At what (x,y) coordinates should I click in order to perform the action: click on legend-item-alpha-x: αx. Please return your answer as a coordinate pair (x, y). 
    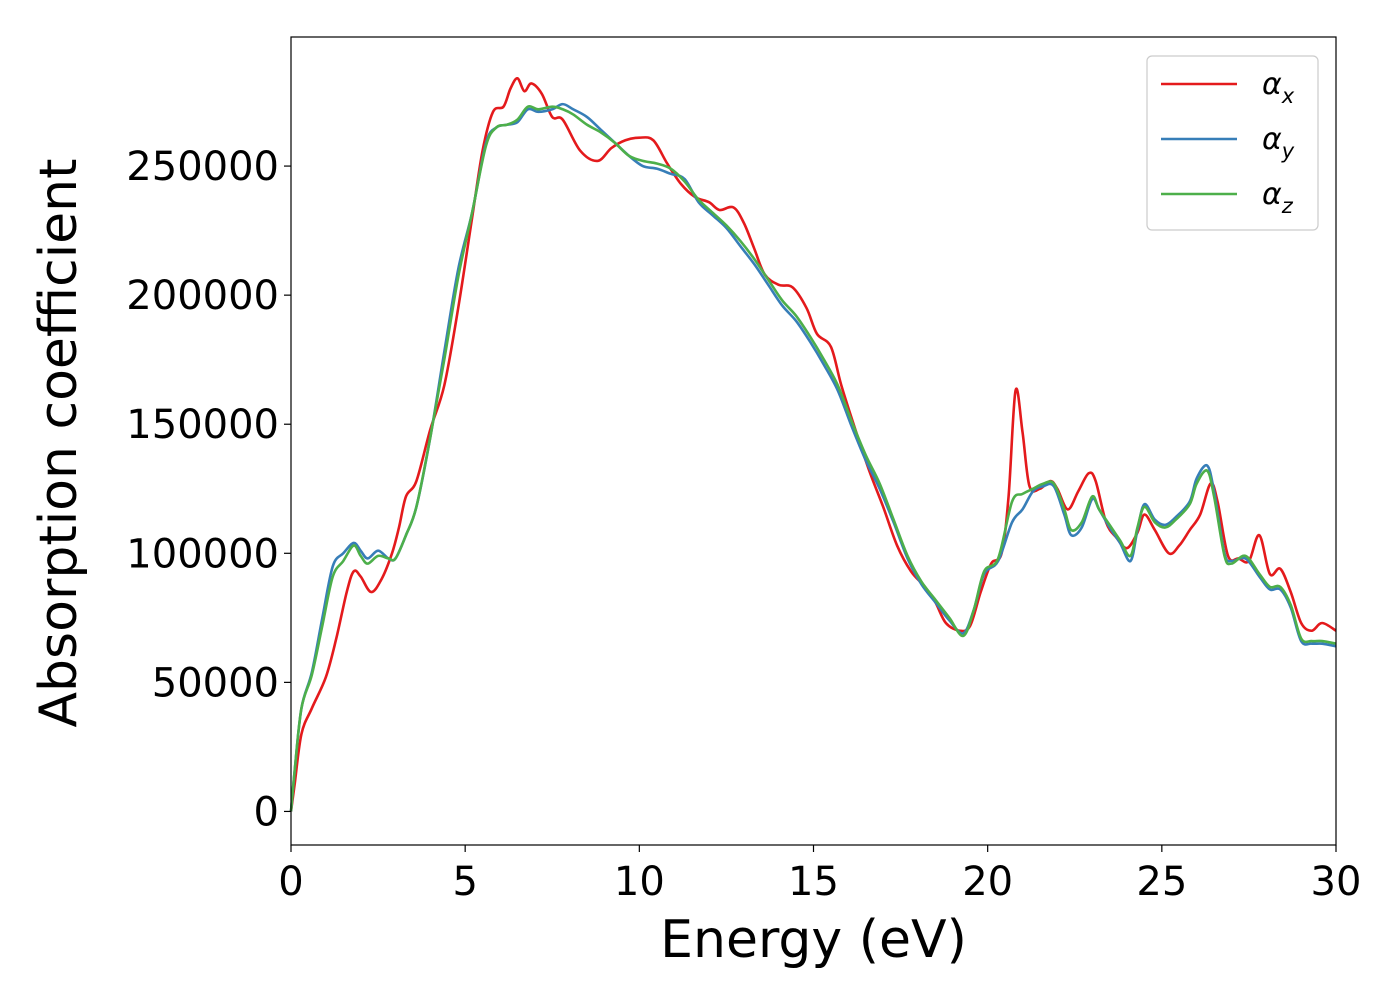
    Looking at the image, I should click on (1228, 87).